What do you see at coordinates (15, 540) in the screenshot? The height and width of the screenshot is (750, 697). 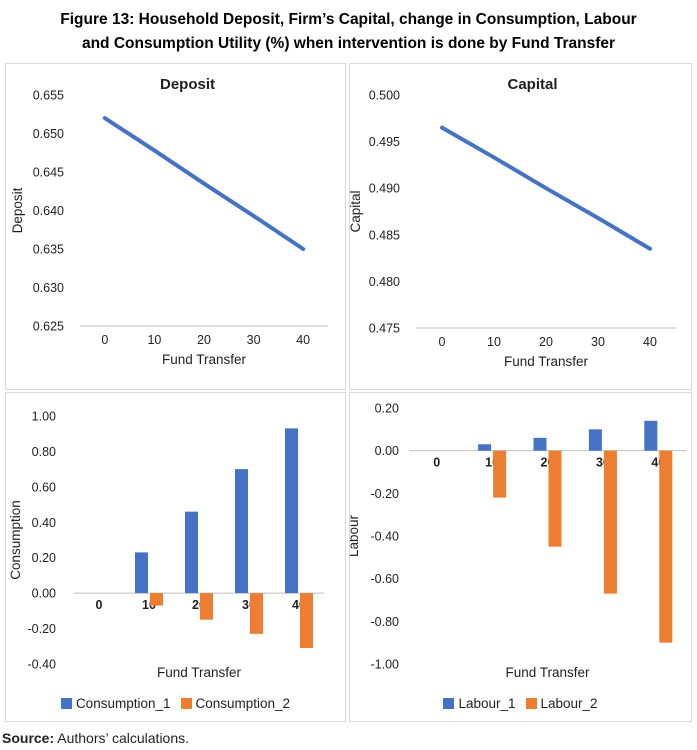 I see `y-axis-title: Consumption` at bounding box center [15, 540].